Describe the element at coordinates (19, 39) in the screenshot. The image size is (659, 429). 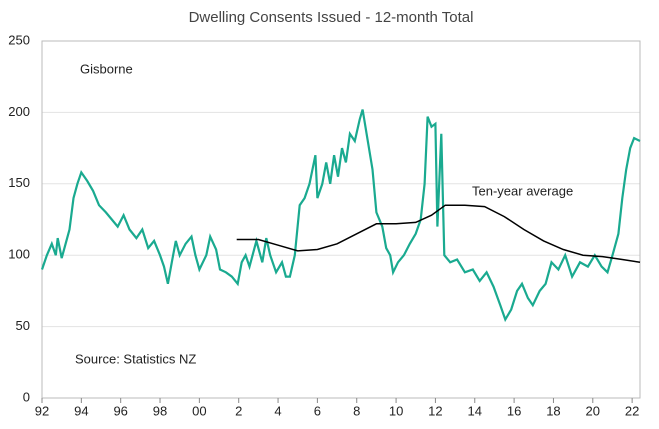
I see `y-tick-label: 250` at that location.